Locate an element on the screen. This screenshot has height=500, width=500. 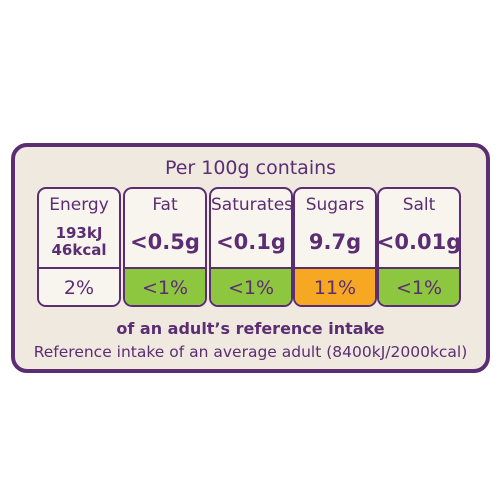
nutrient-name: Saturates is located at coordinates (252, 205).